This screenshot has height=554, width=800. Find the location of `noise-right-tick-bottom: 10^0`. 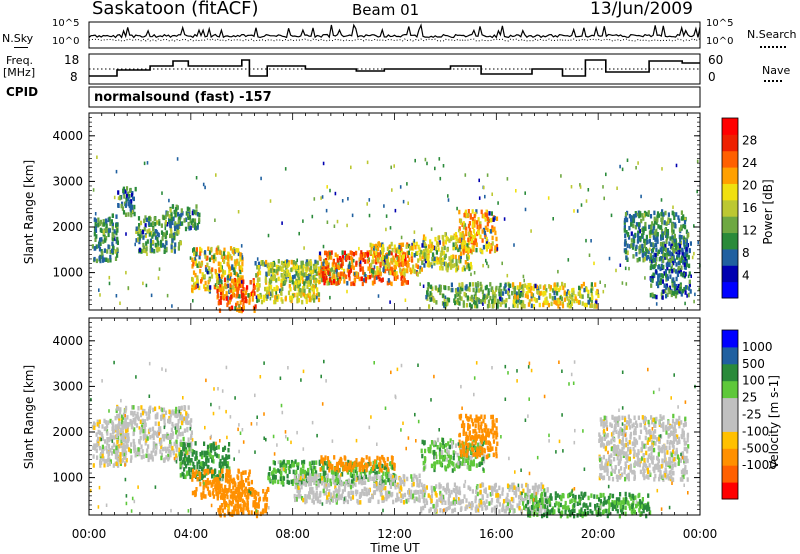

noise-right-tick-bottom: 10^0 is located at coordinates (720, 41).